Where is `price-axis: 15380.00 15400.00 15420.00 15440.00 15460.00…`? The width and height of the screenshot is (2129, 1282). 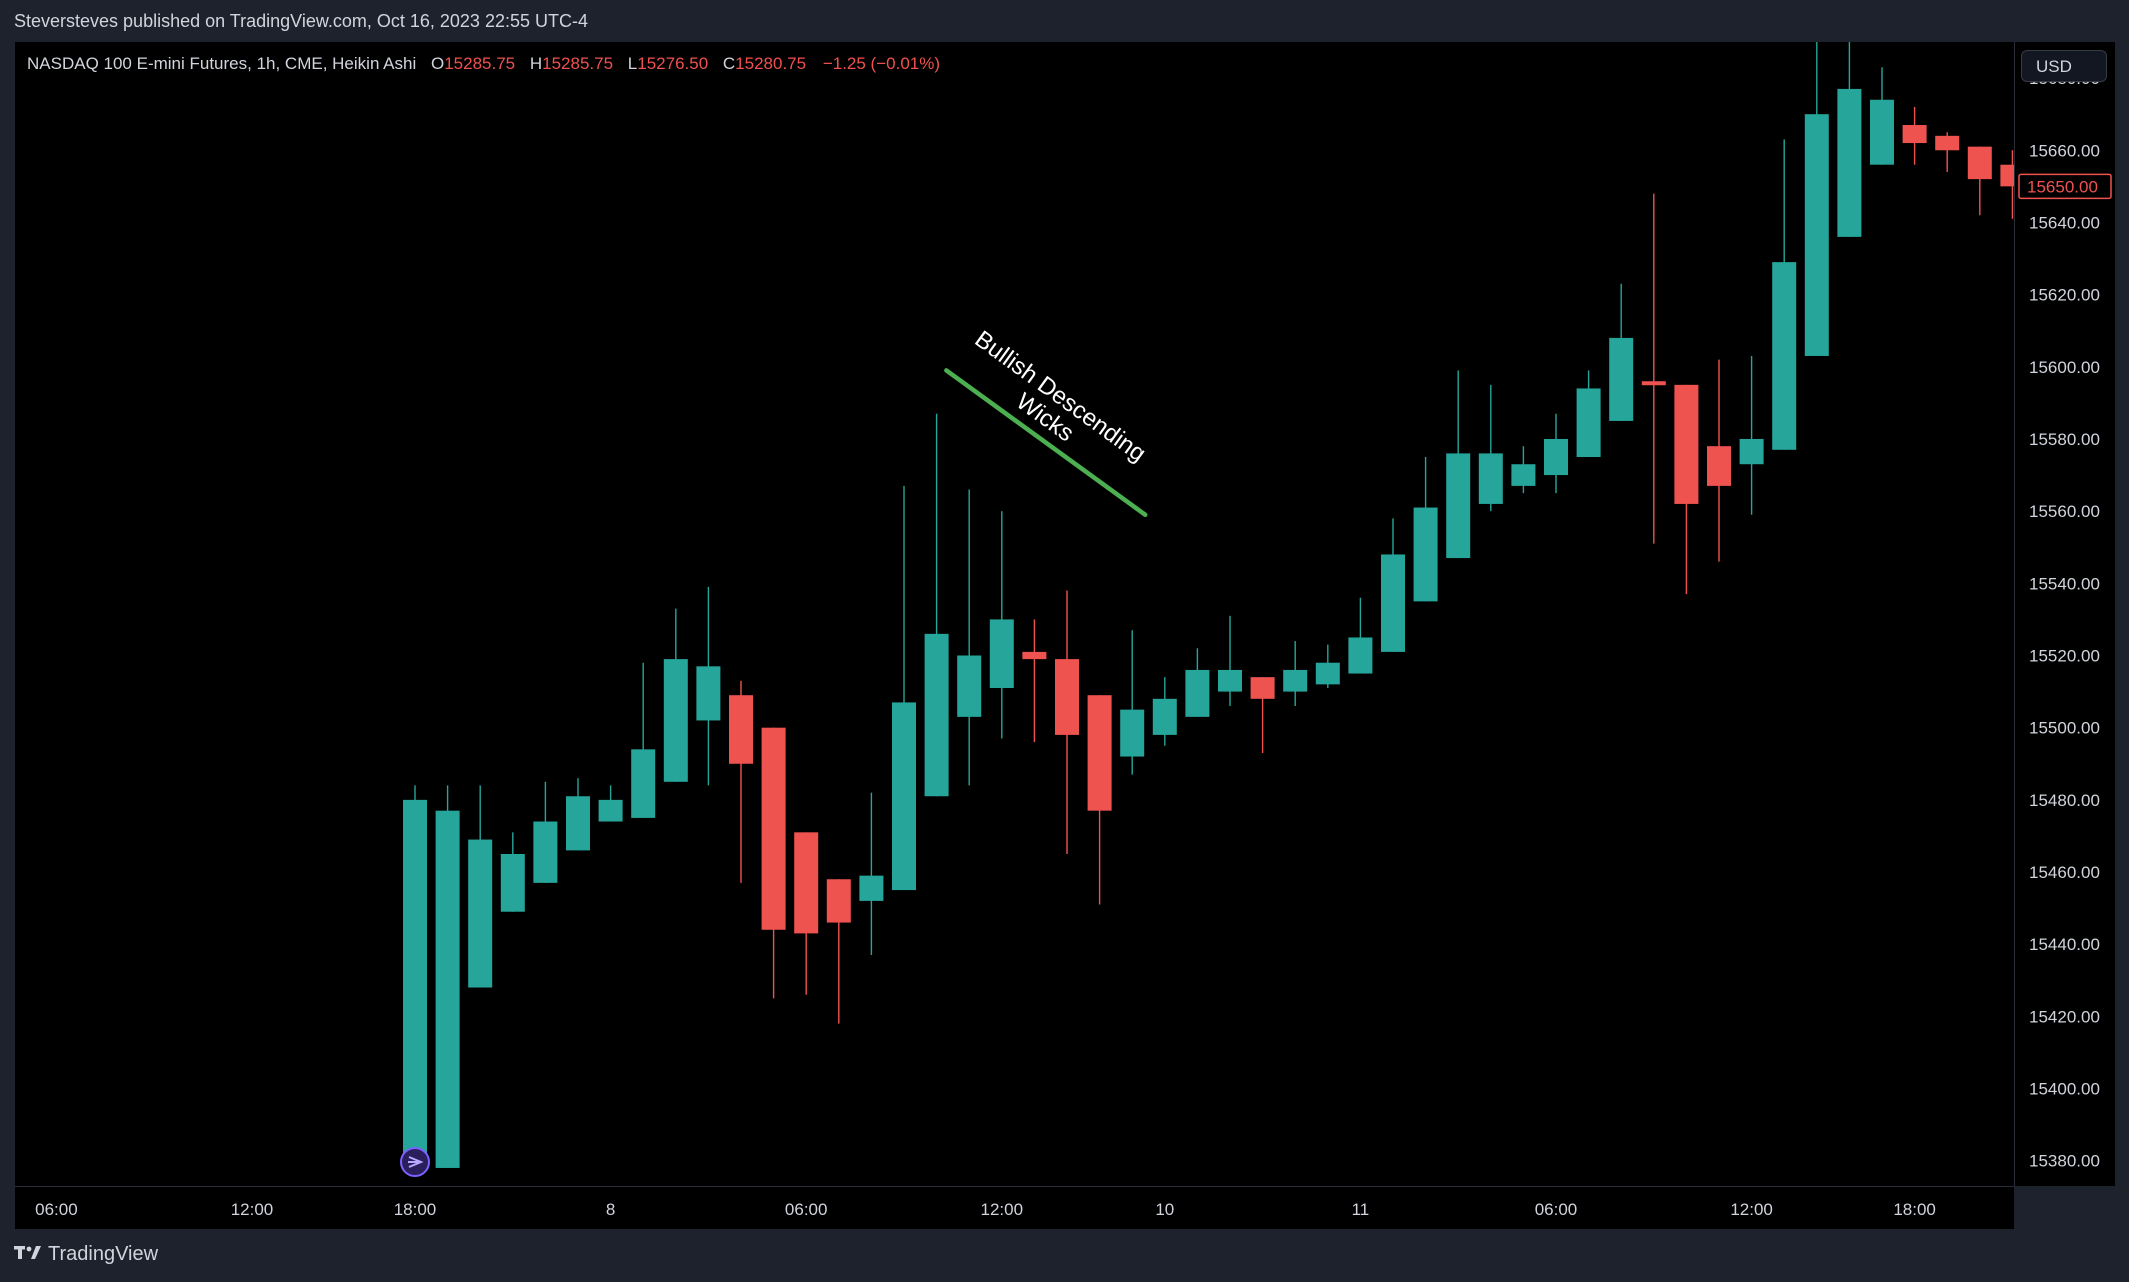 price-axis: 15380.00 15400.00 15420.00 15440.00 15460.00… is located at coordinates (2064, 614).